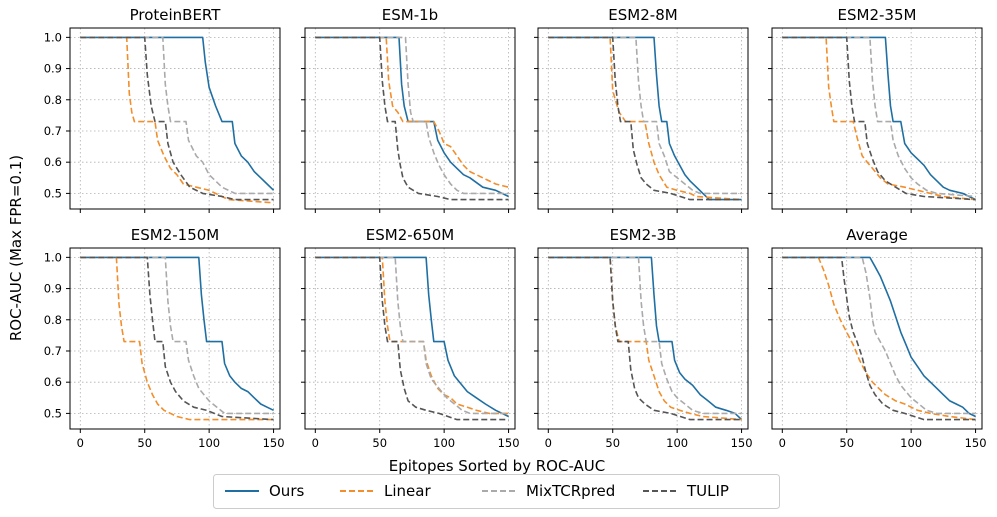  What do you see at coordinates (496, 491) in the screenshot?
I see `legend: Ours Linear MixTCRpred TULIP` at bounding box center [496, 491].